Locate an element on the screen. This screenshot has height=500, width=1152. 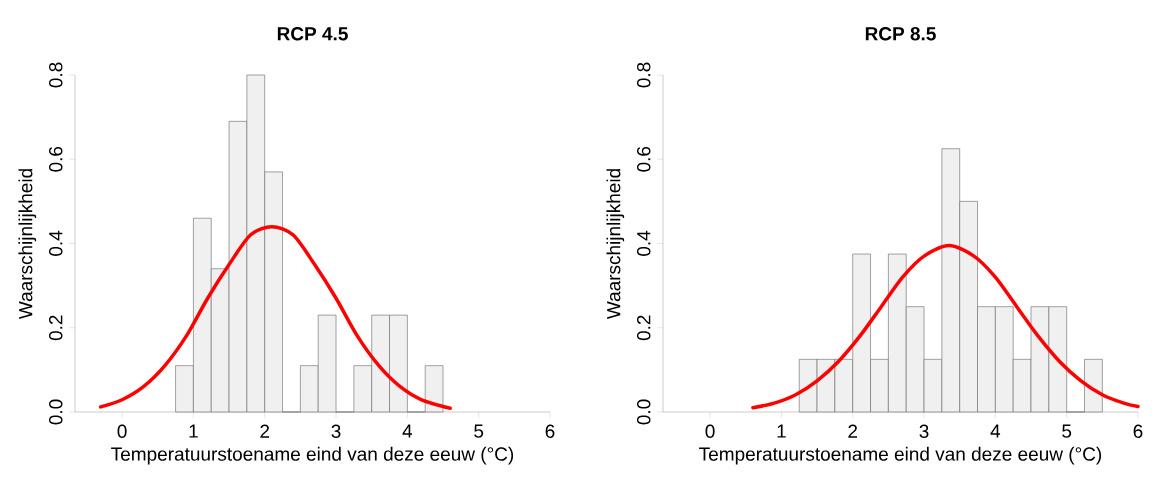
chart-title: RCP 8.5 is located at coordinates (900, 34).